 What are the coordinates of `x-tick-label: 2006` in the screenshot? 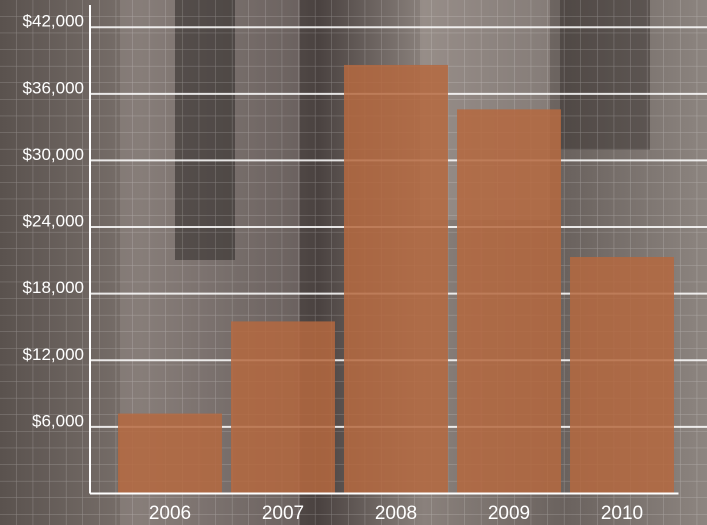 It's located at (170, 513).